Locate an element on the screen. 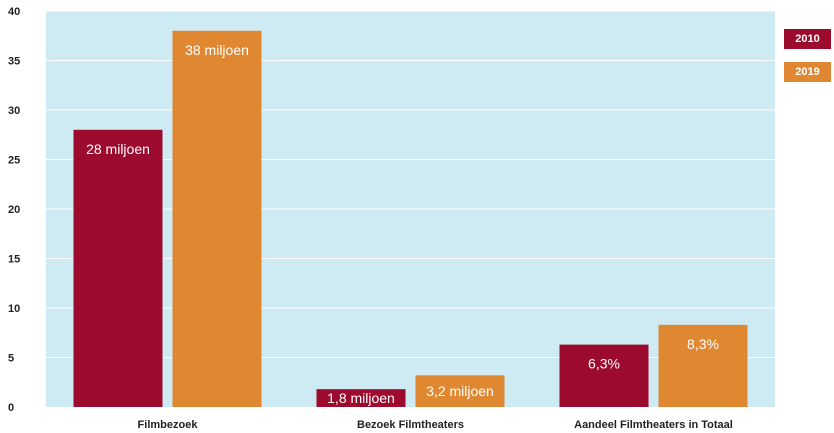 The width and height of the screenshot is (834, 433). x-category-label: Aandeel Filmtheaters in Totaal is located at coordinates (653, 425).